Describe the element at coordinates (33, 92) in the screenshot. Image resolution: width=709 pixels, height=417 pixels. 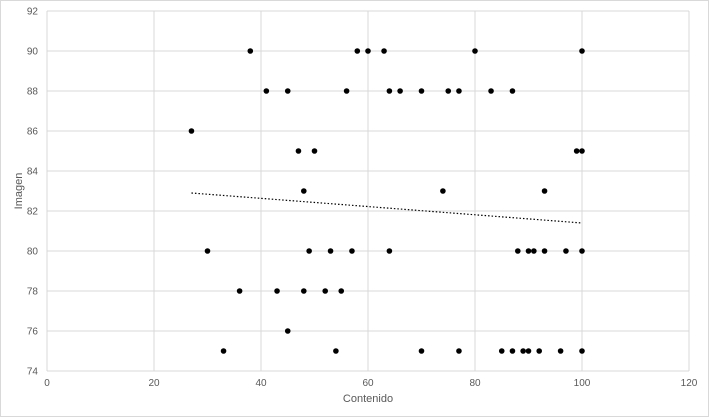
I see `y-tick-label: 88` at that location.